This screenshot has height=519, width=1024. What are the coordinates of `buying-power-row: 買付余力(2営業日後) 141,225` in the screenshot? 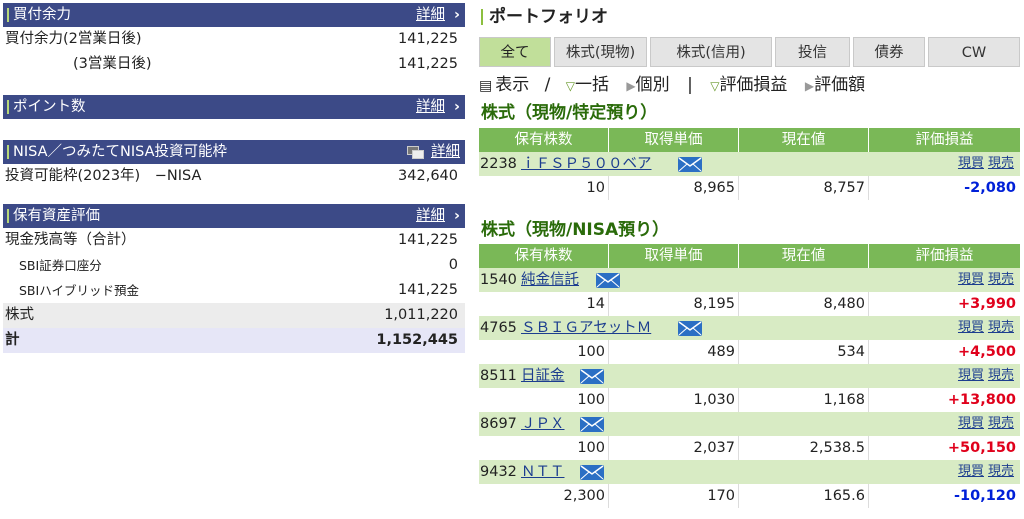 It's located at (234, 39).